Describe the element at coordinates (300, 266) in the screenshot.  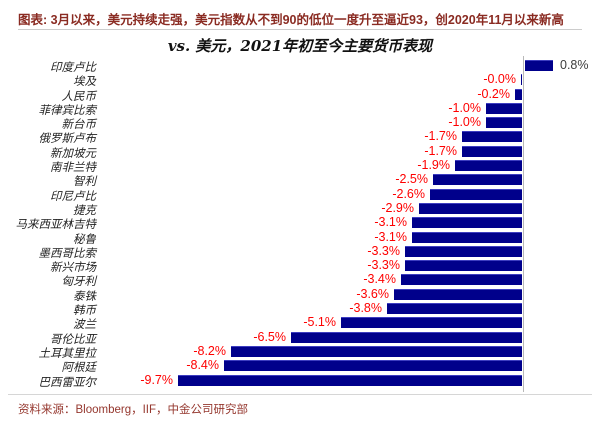
I see `bar-row: 新兴市场 -3.3%` at that location.